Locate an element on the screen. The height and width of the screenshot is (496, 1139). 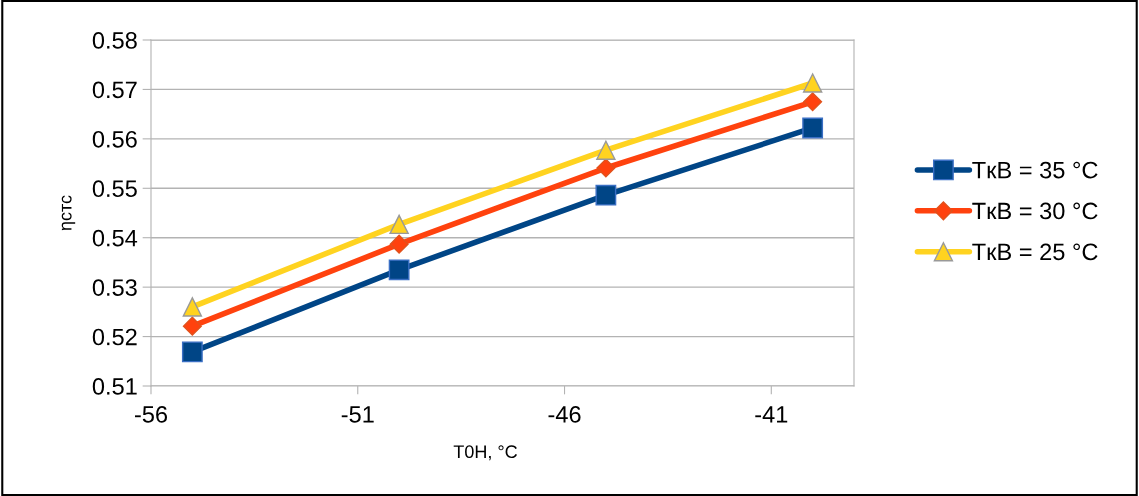
x-tick-label: -46 is located at coordinates (564, 414).